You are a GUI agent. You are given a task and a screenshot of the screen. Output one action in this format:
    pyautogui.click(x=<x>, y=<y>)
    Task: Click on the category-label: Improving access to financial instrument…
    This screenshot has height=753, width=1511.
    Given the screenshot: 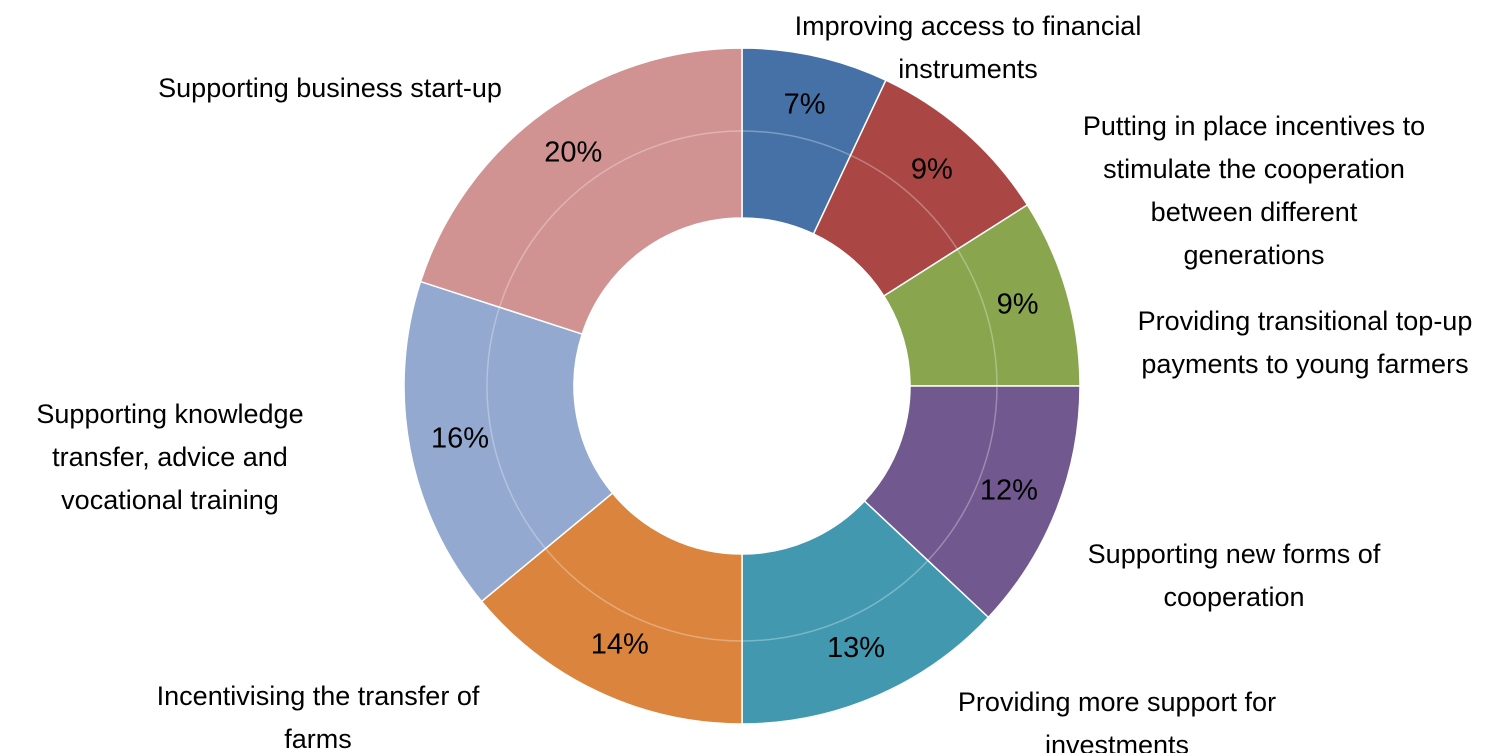 What is the action you would take?
    pyautogui.click(x=968, y=47)
    